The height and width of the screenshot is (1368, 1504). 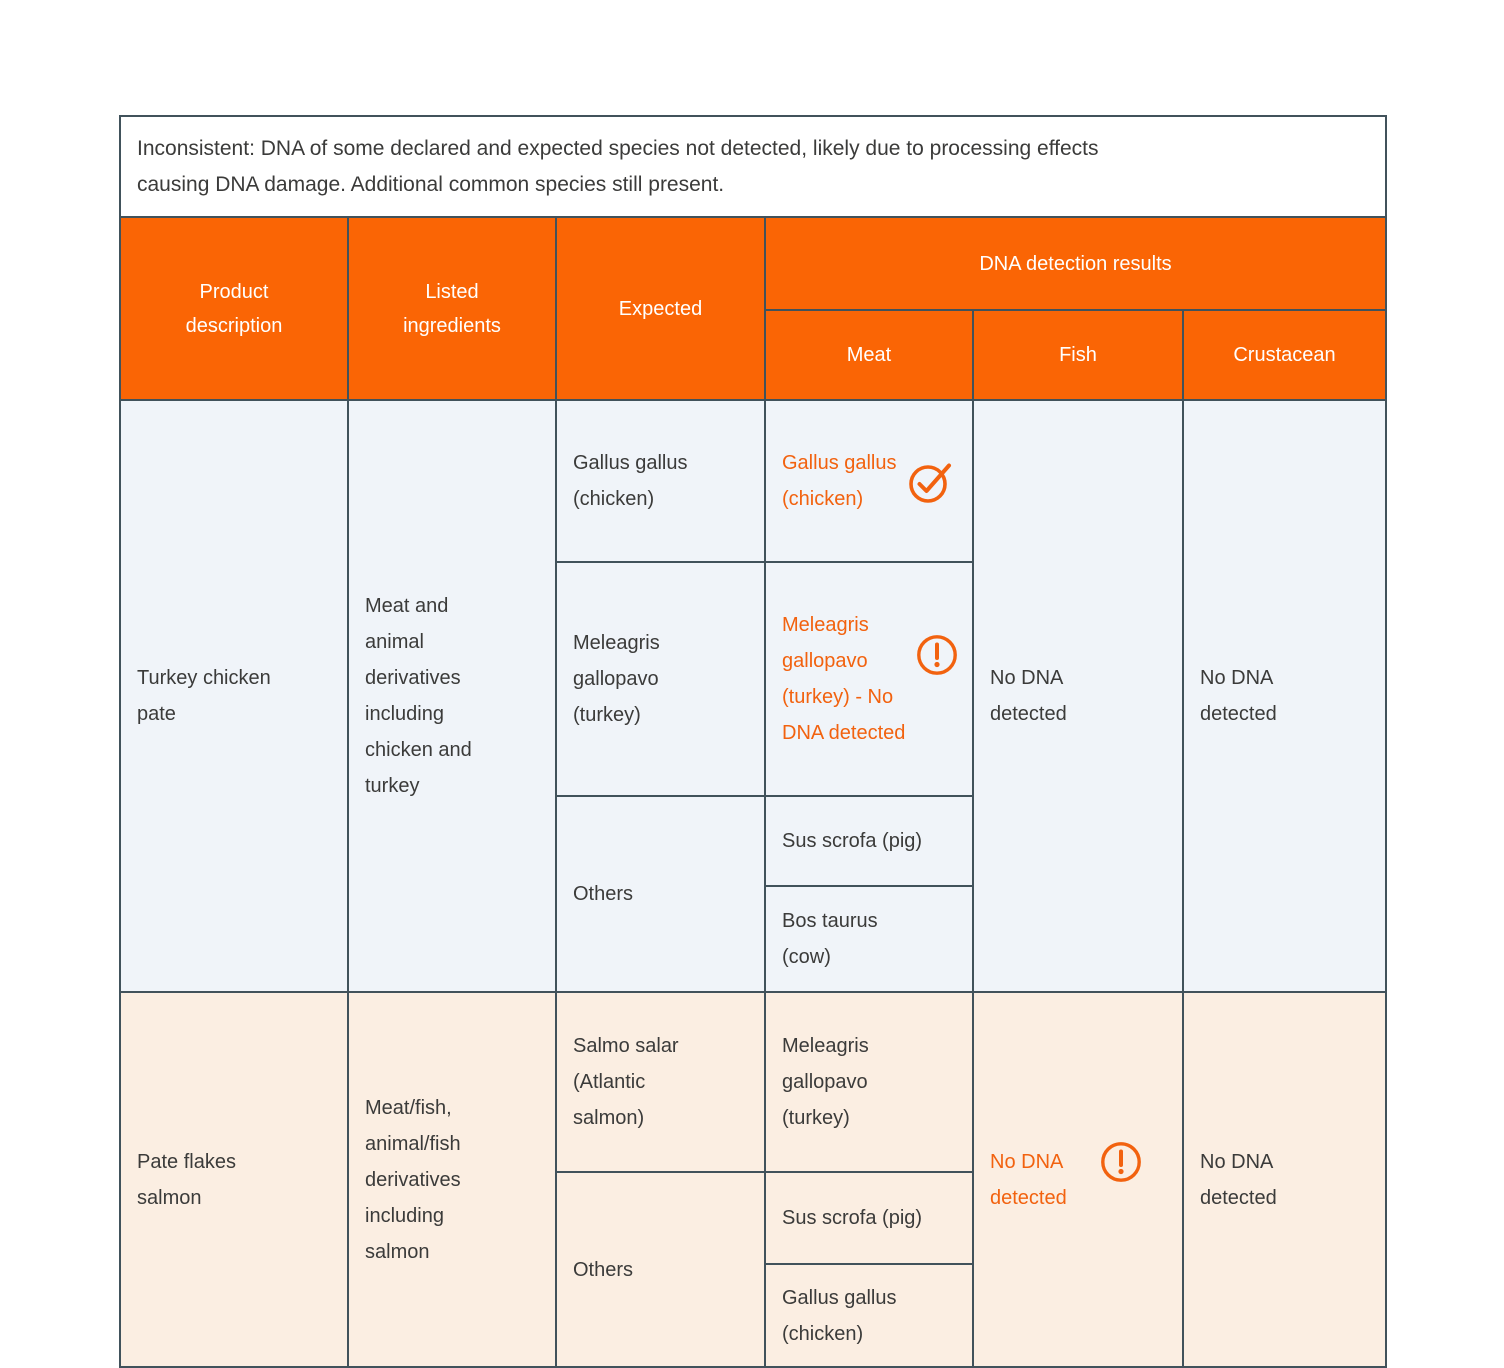 I want to click on header-fish: Fish, so click(x=1078, y=355).